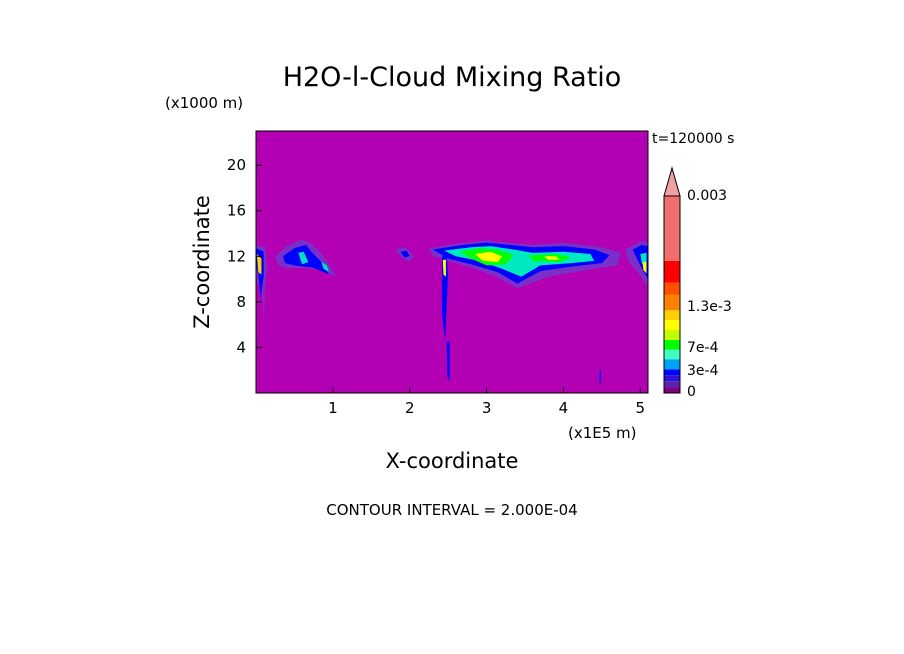  I want to click on contour-interval-note: CONTOUR INTERVAL = 2.000E-04, so click(451, 510).